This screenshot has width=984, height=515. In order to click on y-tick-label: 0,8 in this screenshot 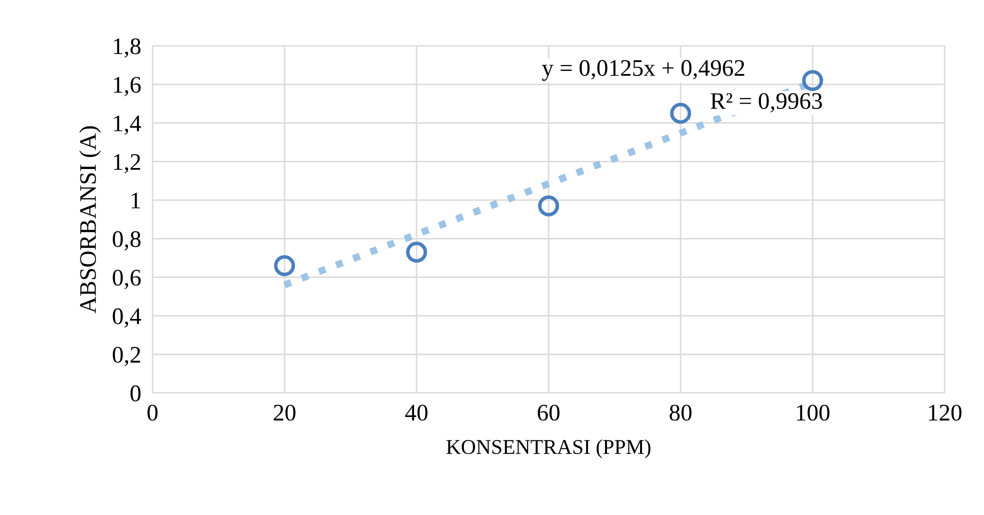, I will do `click(126, 240)`.